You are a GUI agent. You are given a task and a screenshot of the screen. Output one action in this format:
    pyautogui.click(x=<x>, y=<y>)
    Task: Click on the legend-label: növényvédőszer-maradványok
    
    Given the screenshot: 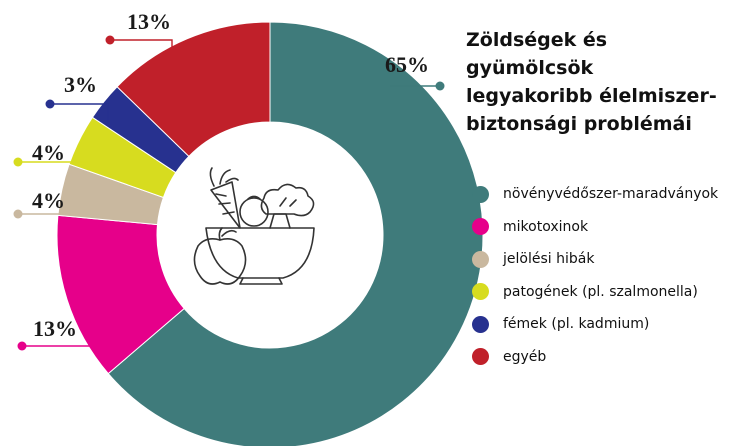 What is the action you would take?
    pyautogui.click(x=611, y=194)
    